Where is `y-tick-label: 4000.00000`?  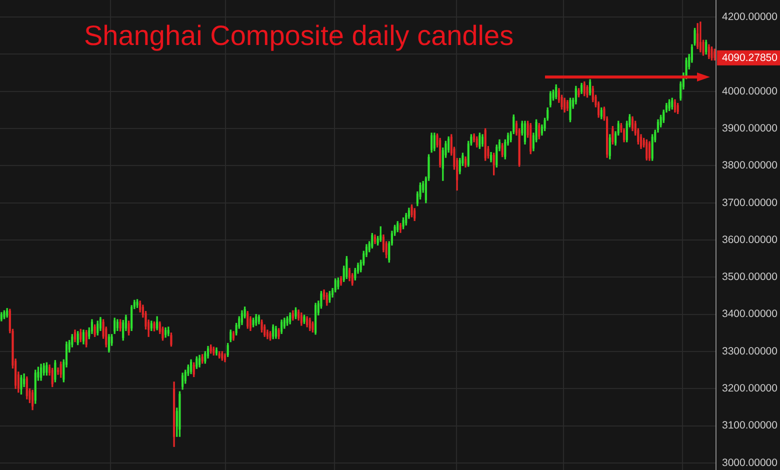 y-tick-label: 4000.00000 is located at coordinates (750, 91).